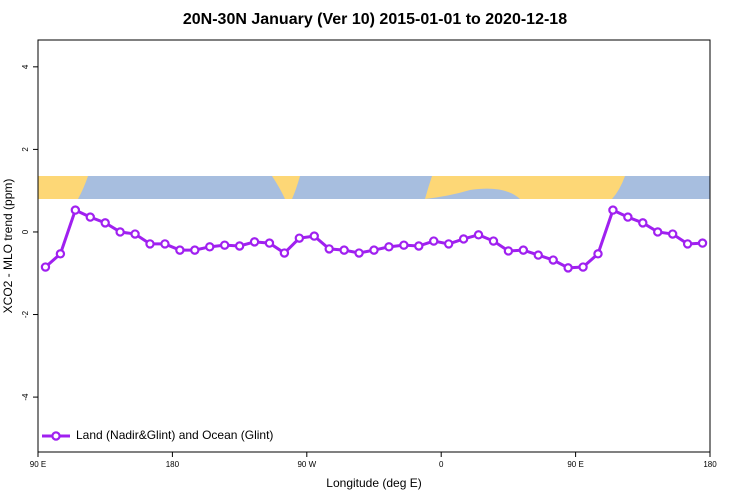 Image resolution: width=750 pixels, height=500 pixels. Describe the element at coordinates (25, 149) in the screenshot. I see `y-tick-label: 2` at that location.